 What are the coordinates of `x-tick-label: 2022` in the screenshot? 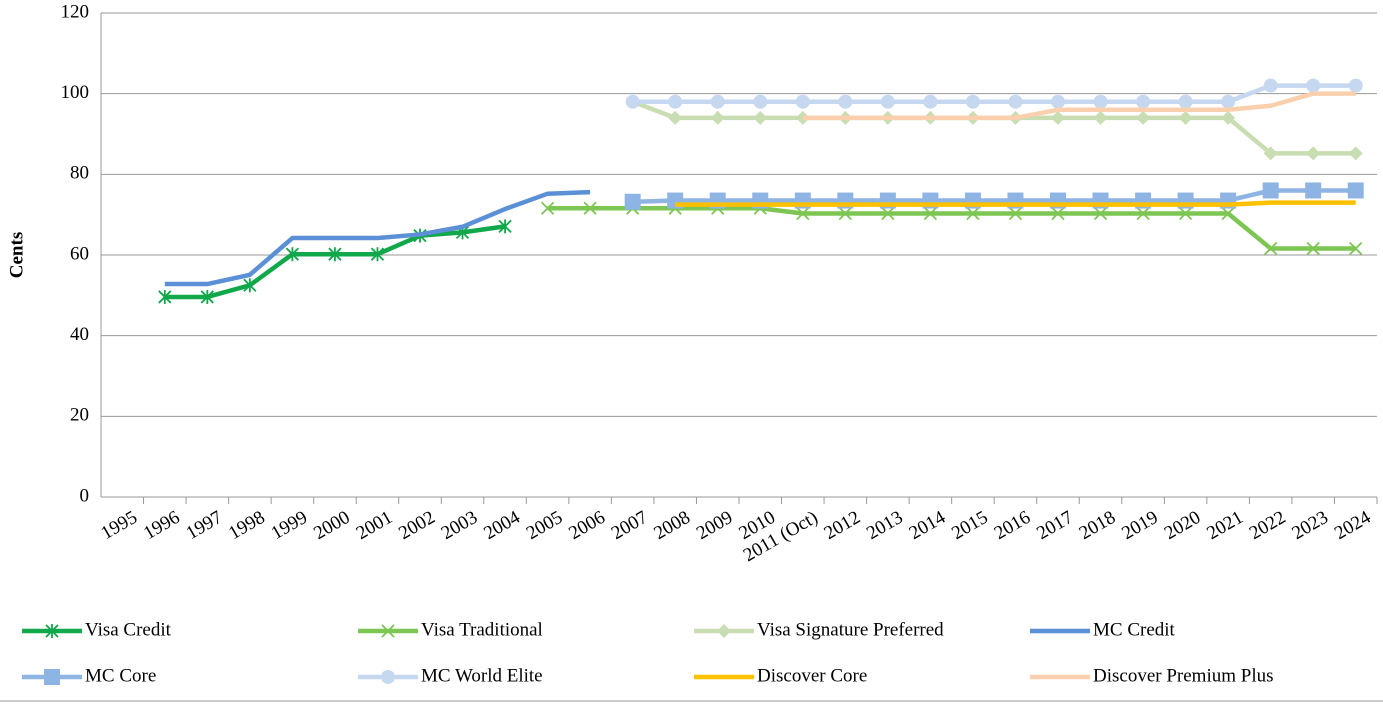 It's located at (1267, 525).